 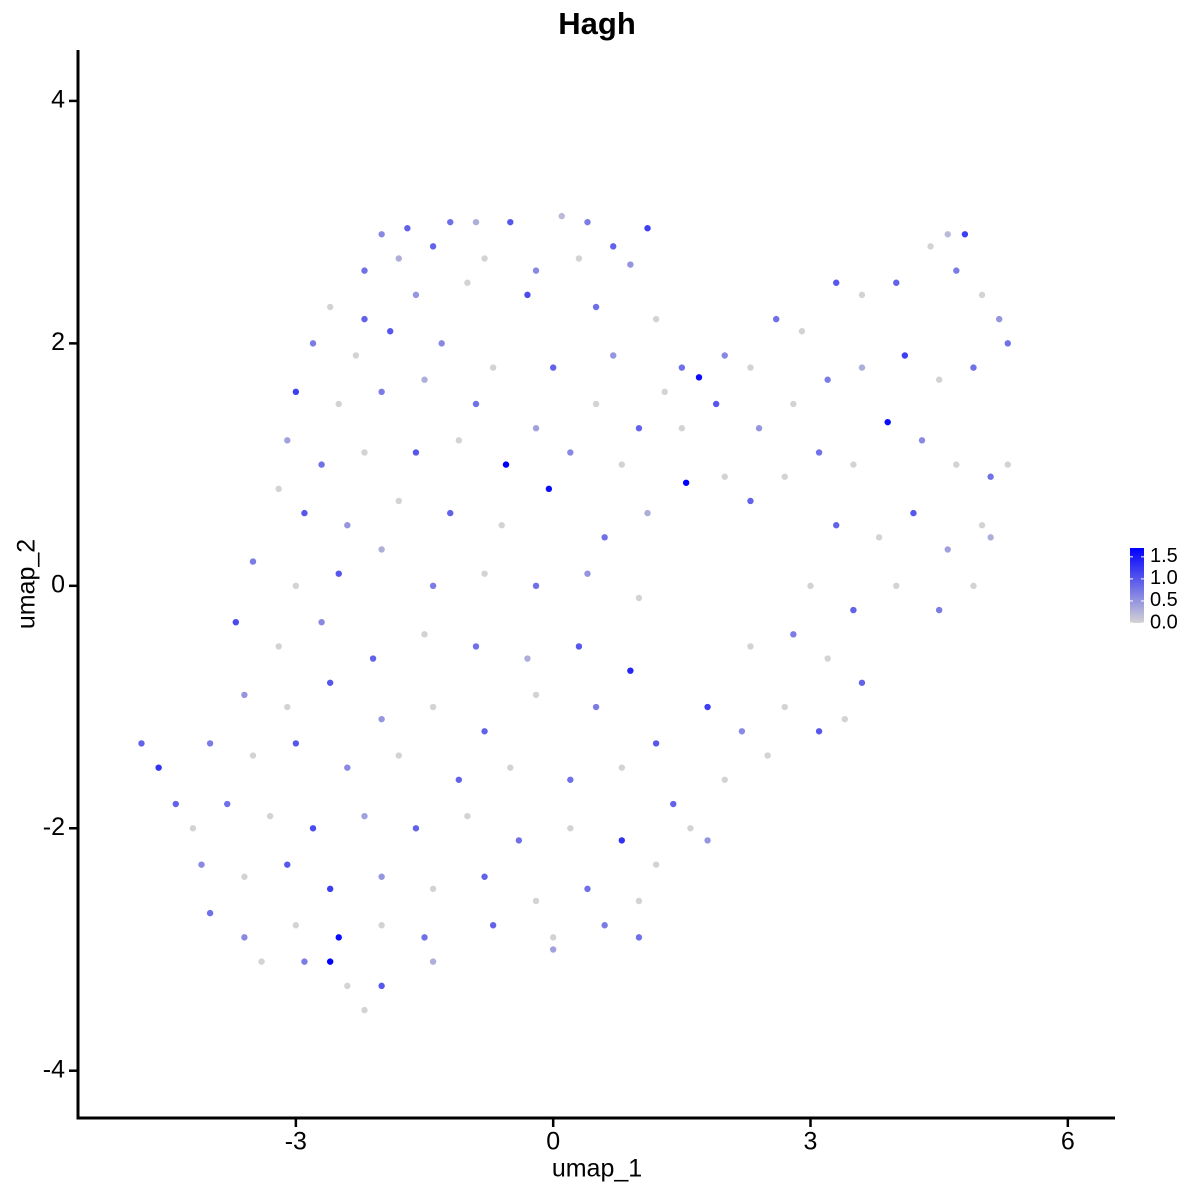 I want to click on y-axis-label: umap_2, so click(x=27, y=584).